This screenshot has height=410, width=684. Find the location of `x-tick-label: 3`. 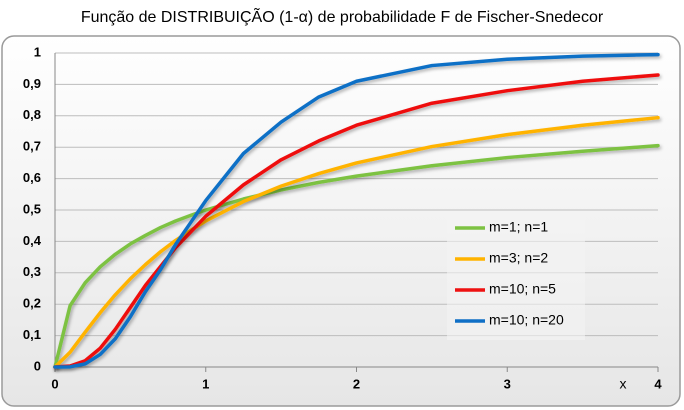

x-tick-label: 3 is located at coordinates (507, 383).